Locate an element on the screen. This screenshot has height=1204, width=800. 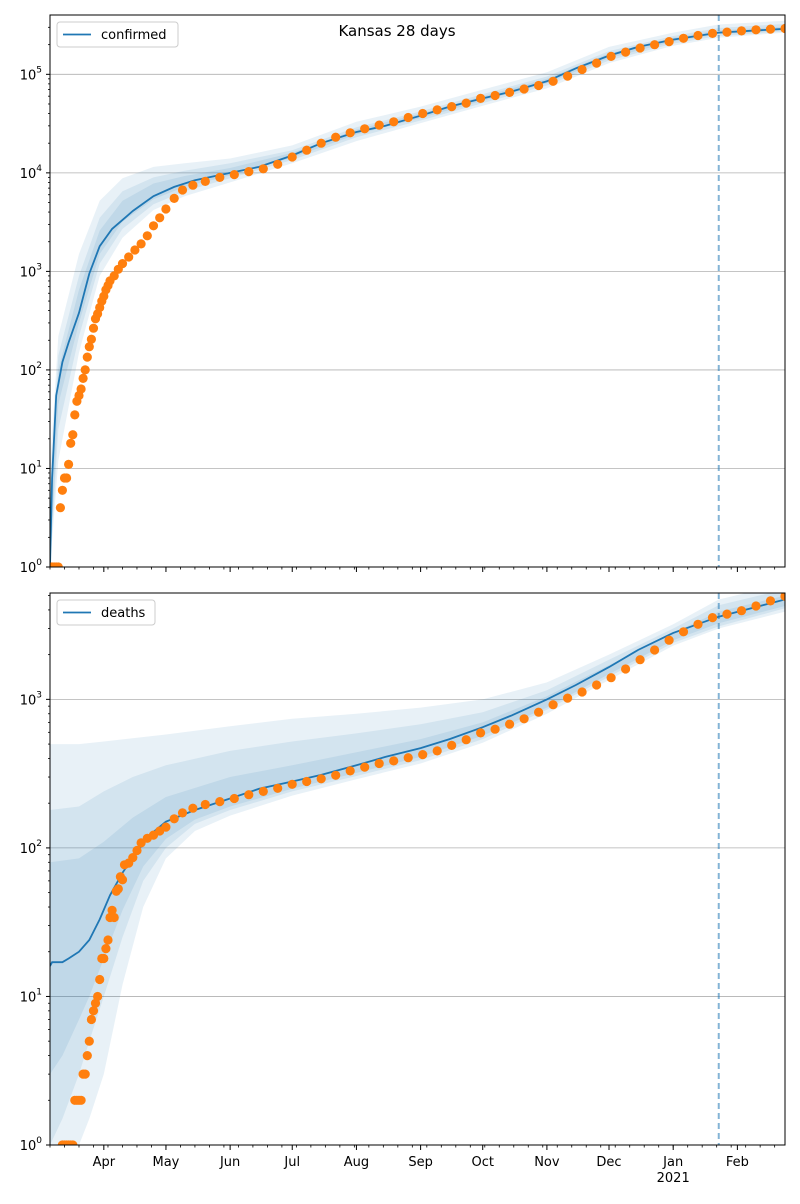
y-tick-label: 10⁴ is located at coordinates (31, 173).